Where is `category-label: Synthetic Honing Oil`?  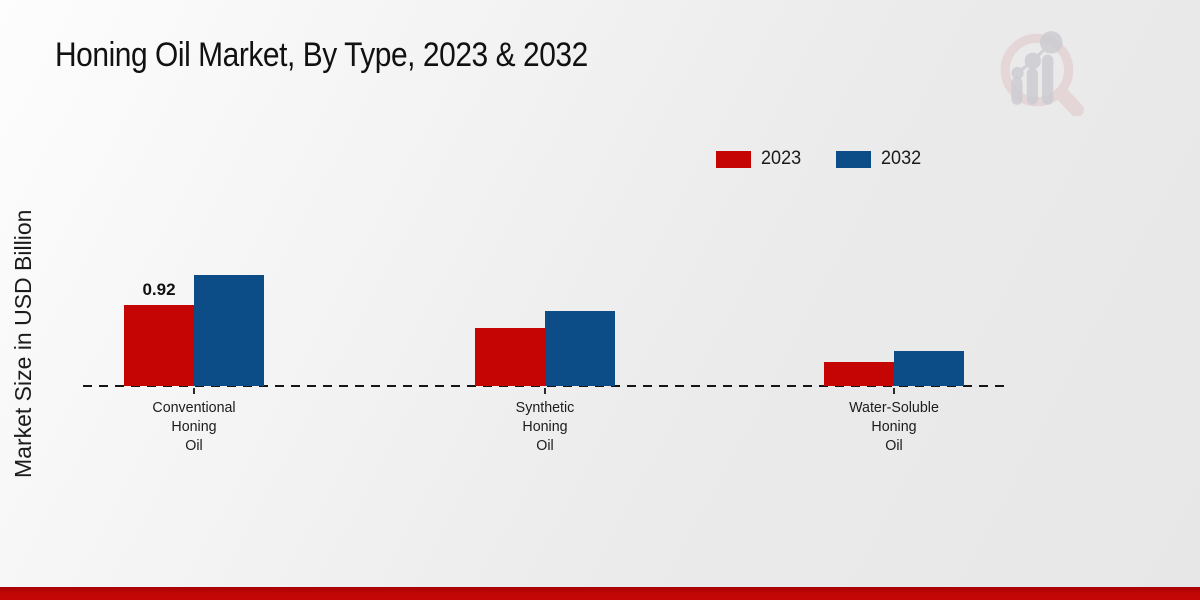
category-label: Synthetic Honing Oil is located at coordinates (545, 426).